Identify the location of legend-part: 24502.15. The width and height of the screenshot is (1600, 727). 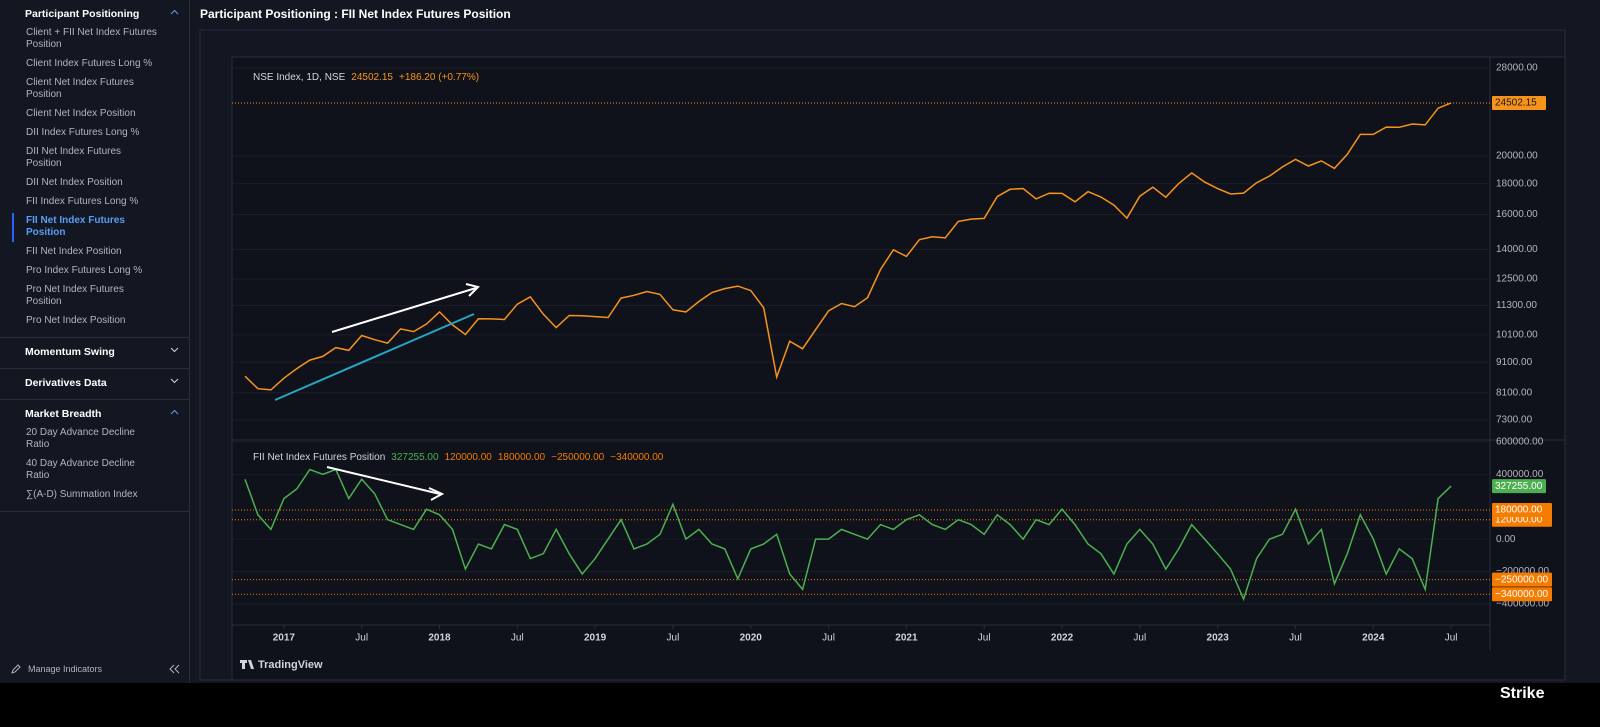
(372, 77).